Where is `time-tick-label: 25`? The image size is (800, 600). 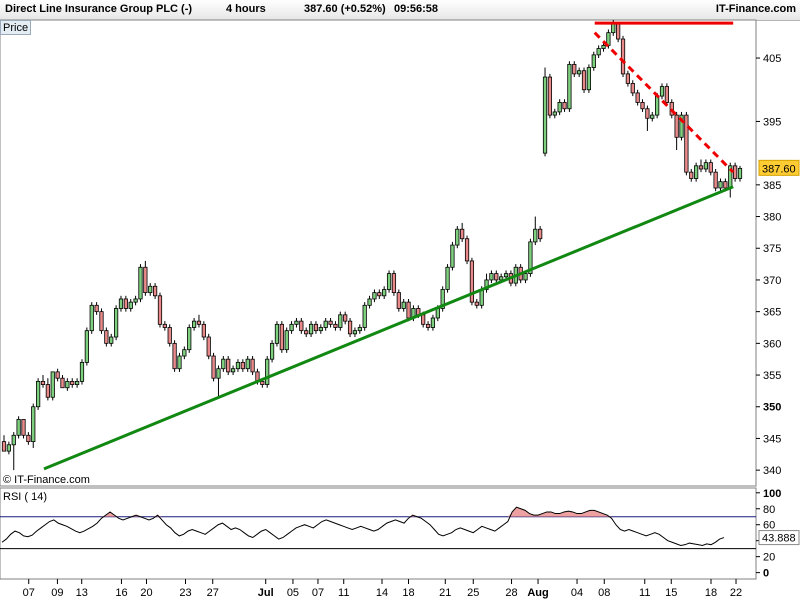
time-tick-label: 25 is located at coordinates (473, 593).